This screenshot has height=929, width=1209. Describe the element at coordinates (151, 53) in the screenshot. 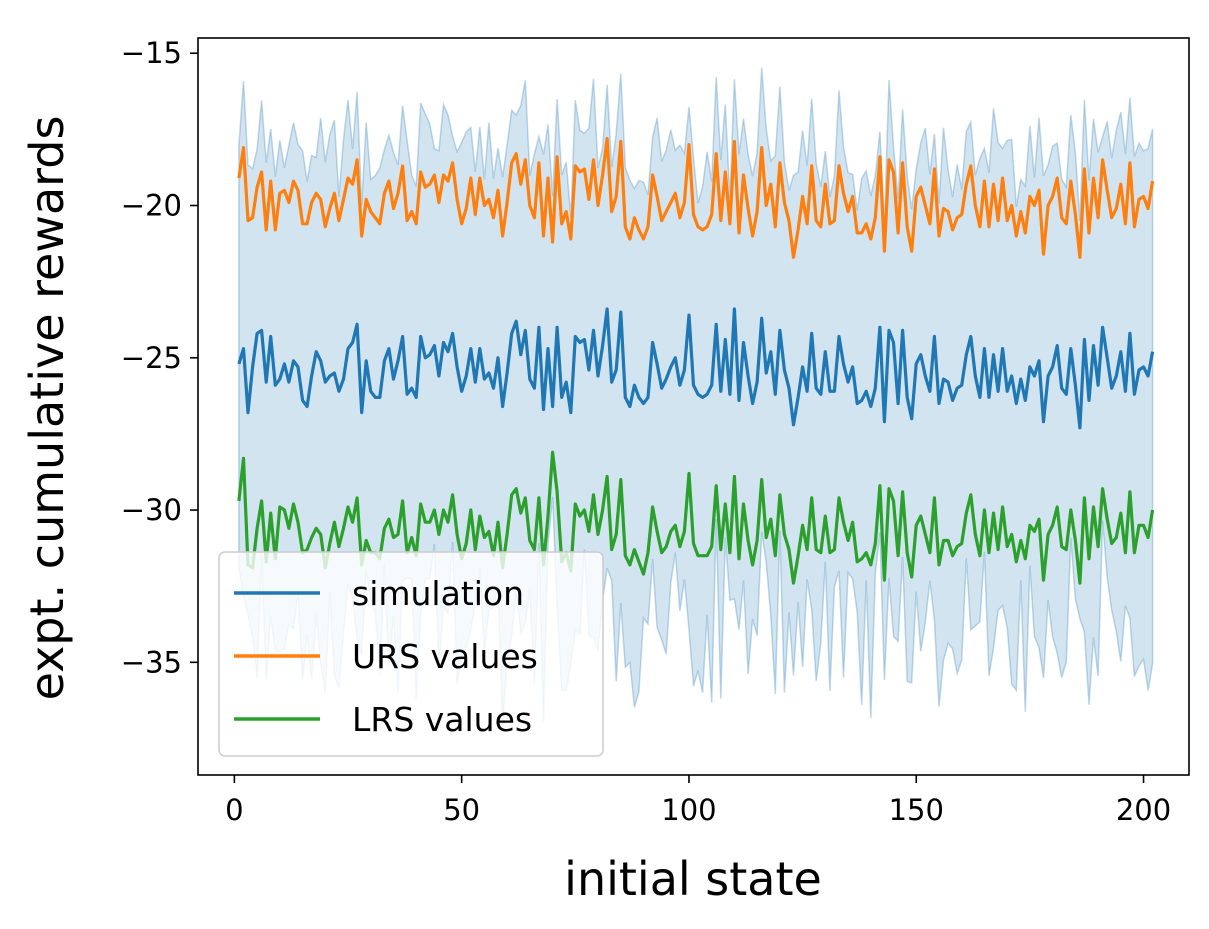

I see `y-tick-label: −15` at that location.